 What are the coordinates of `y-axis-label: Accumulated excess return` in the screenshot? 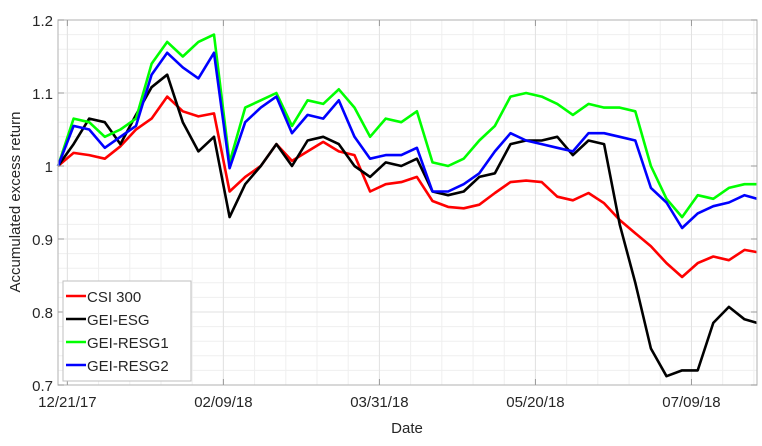 It's located at (15, 202).